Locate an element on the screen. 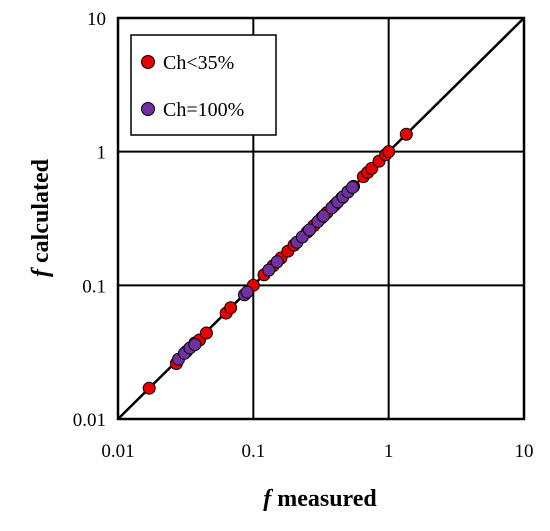  legend-box is located at coordinates (203, 85).